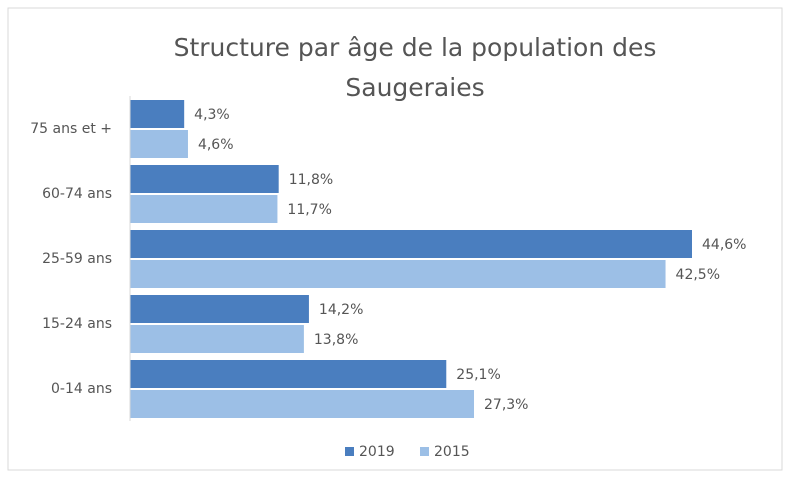  What do you see at coordinates (506, 405) in the screenshot?
I see `value-label: 27,3%` at bounding box center [506, 405].